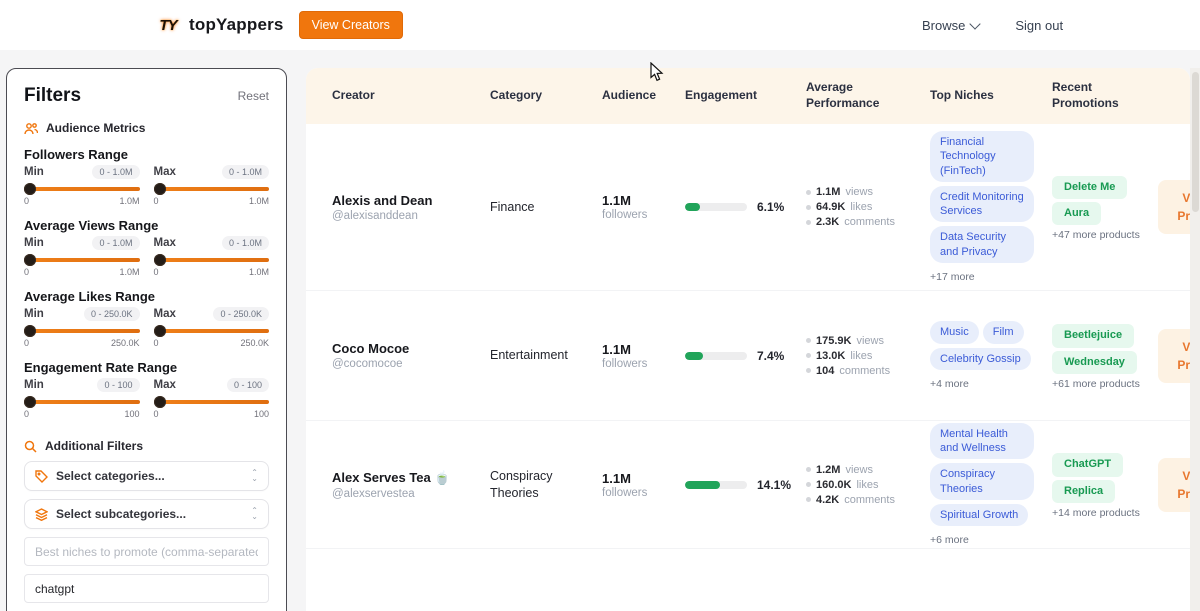 The image size is (1200, 611). What do you see at coordinates (954, 332) in the screenshot?
I see `niche-pill: Music` at bounding box center [954, 332].